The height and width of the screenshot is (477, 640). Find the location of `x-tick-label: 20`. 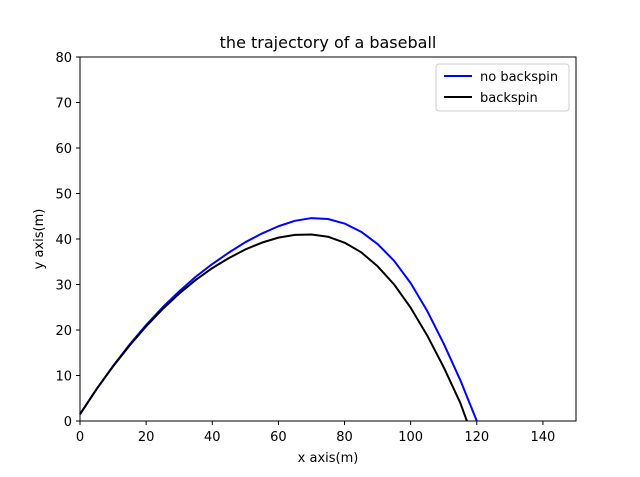

x-tick-label: 20 is located at coordinates (146, 437).